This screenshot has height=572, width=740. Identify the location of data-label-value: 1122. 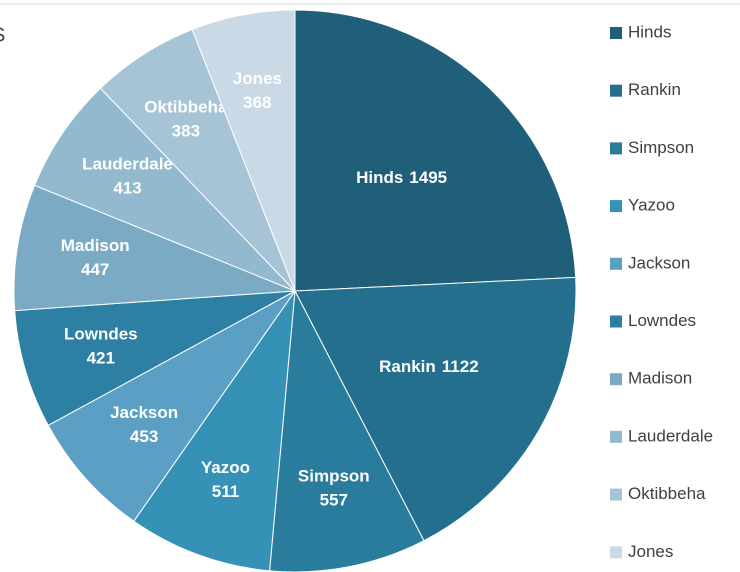
(460, 367).